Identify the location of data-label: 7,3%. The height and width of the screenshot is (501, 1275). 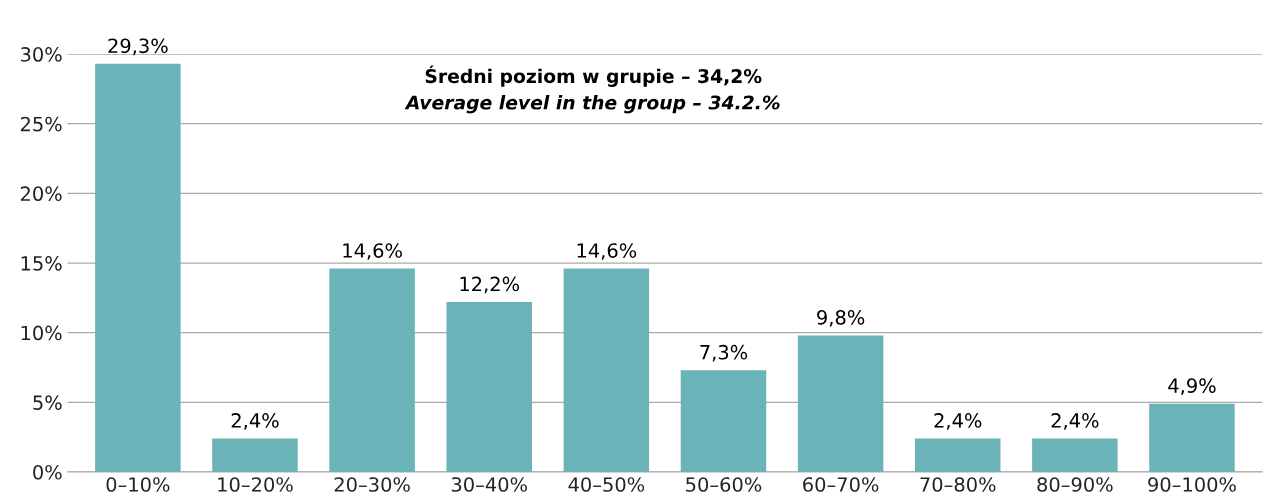
(724, 353).